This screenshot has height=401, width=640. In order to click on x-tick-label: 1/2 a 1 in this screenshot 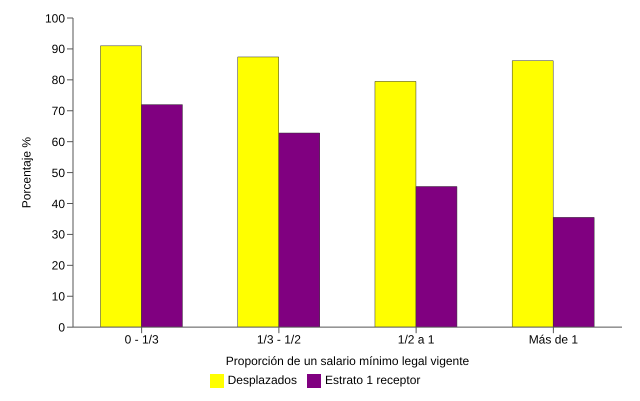, I will do `click(416, 339)`.